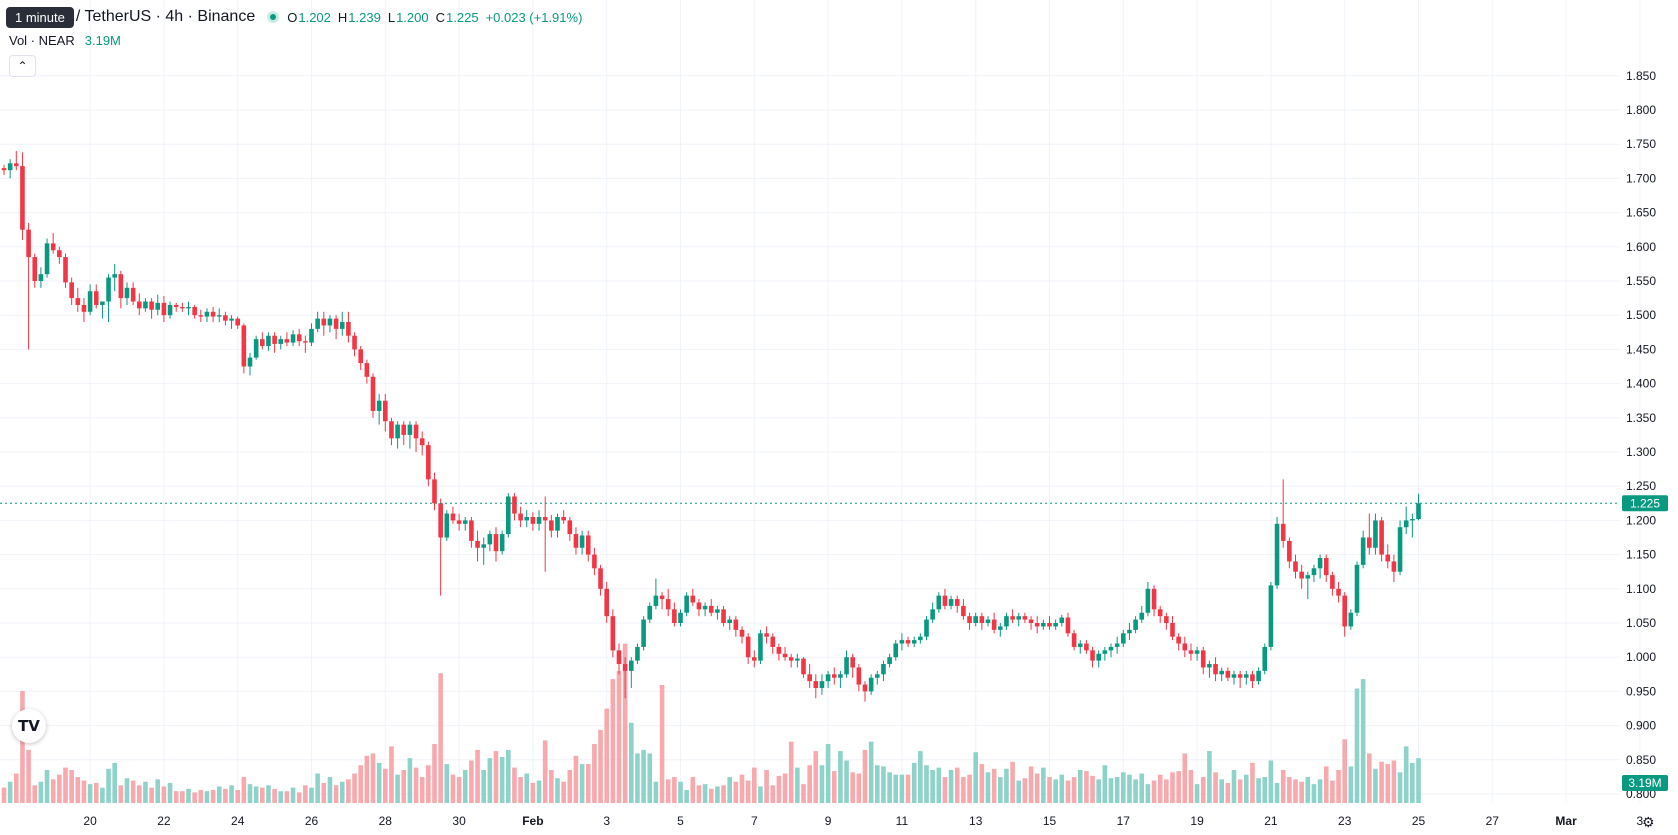 This screenshot has width=1678, height=835. I want to click on time-tick-label: 25, so click(1419, 821).